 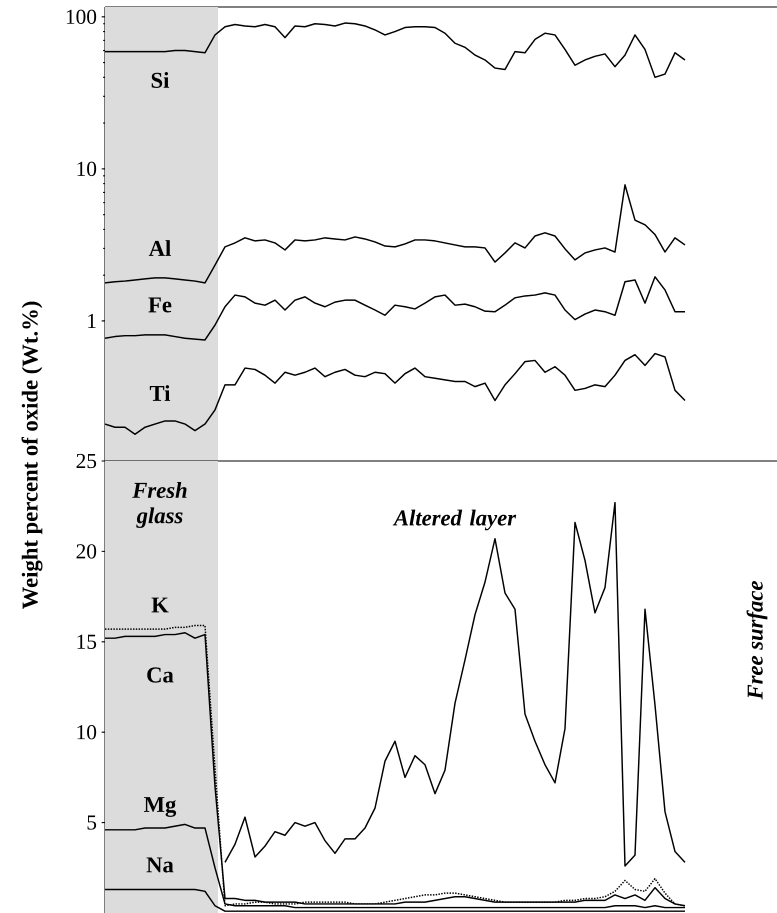 I want to click on annotation: Fe, so click(x=160, y=305).